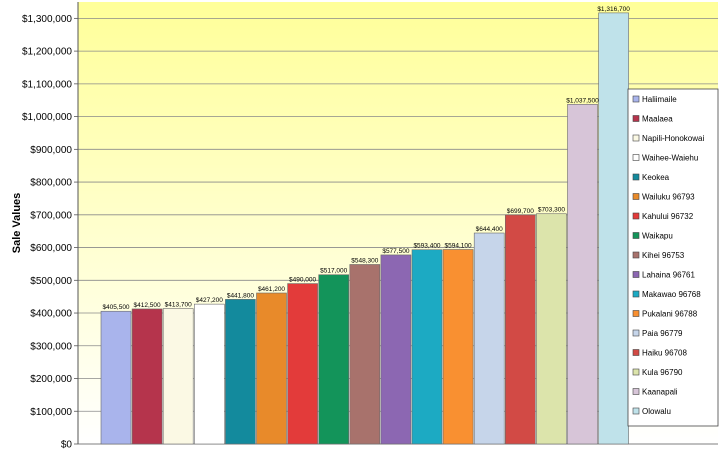  Describe the element at coordinates (364, 260) in the screenshot. I see `bar-value-label: $548,300` at that location.